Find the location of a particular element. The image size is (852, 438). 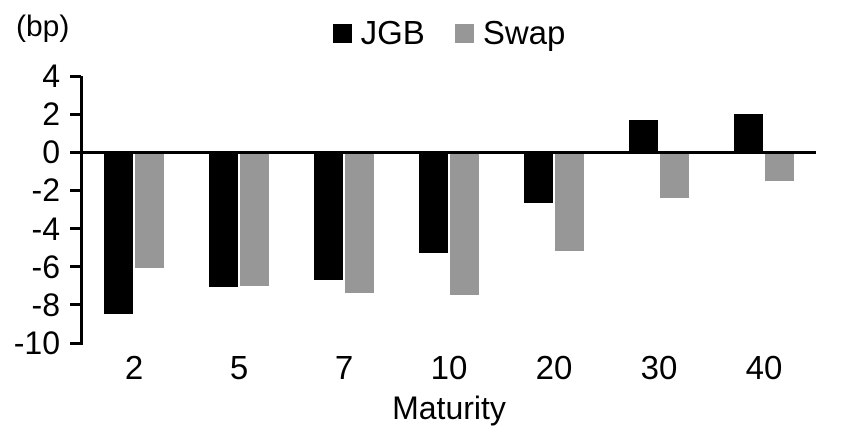

y-tick-label: -10 is located at coordinates (36, 343).